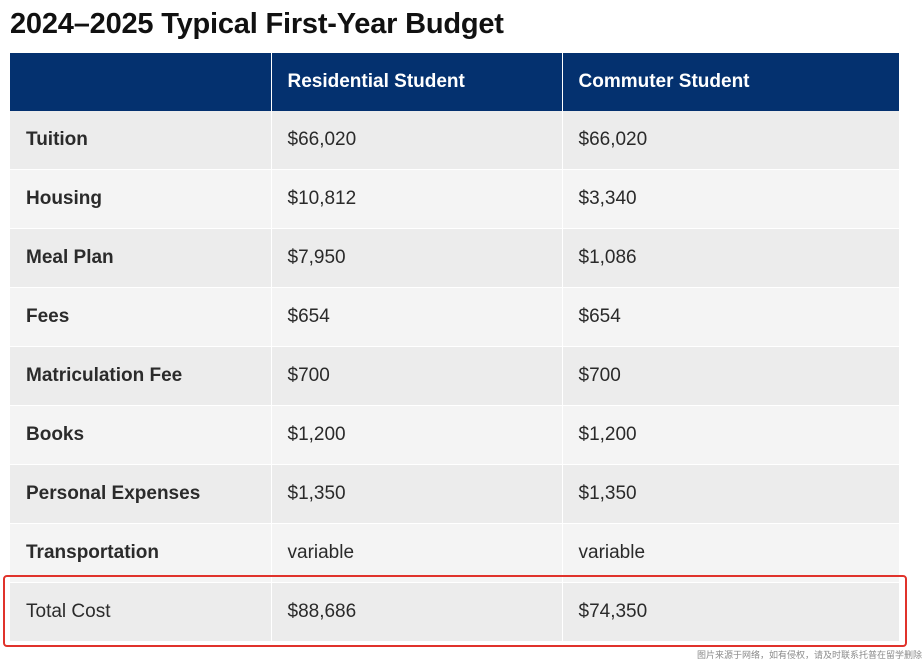 The width and height of the screenshot is (924, 665). Describe the element at coordinates (417, 317) in the screenshot. I see `residential-value: $654` at that location.